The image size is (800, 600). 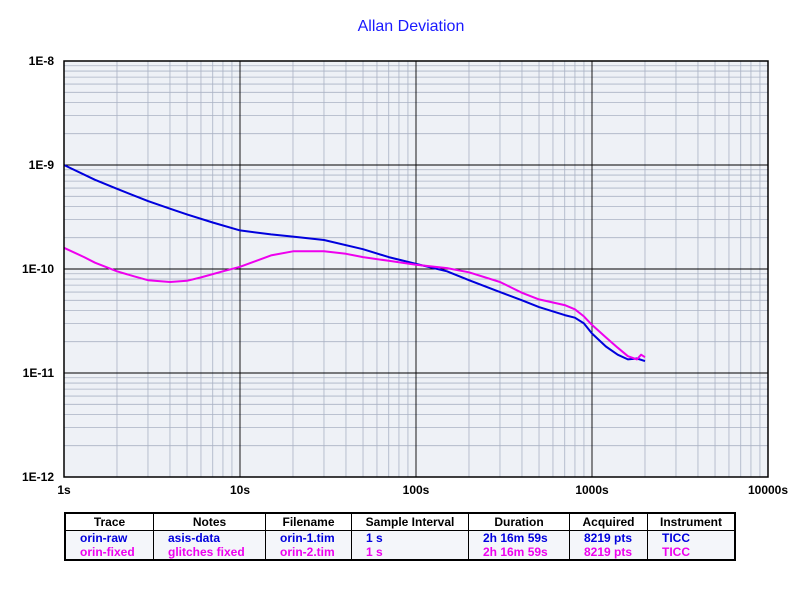 I want to click on x-tick-label: 1000s, so click(x=592, y=490).